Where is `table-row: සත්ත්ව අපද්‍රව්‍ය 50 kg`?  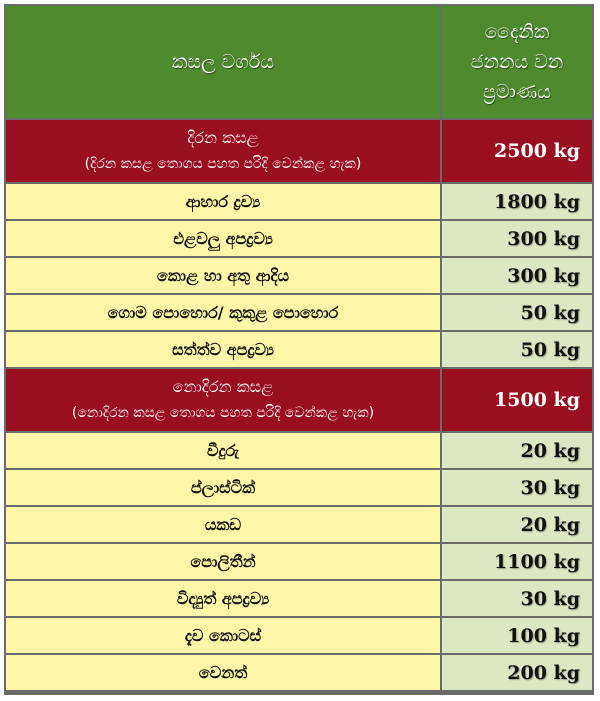
table-row: සත්ත්ව අපද්‍රව්‍ය 50 kg is located at coordinates (299, 349).